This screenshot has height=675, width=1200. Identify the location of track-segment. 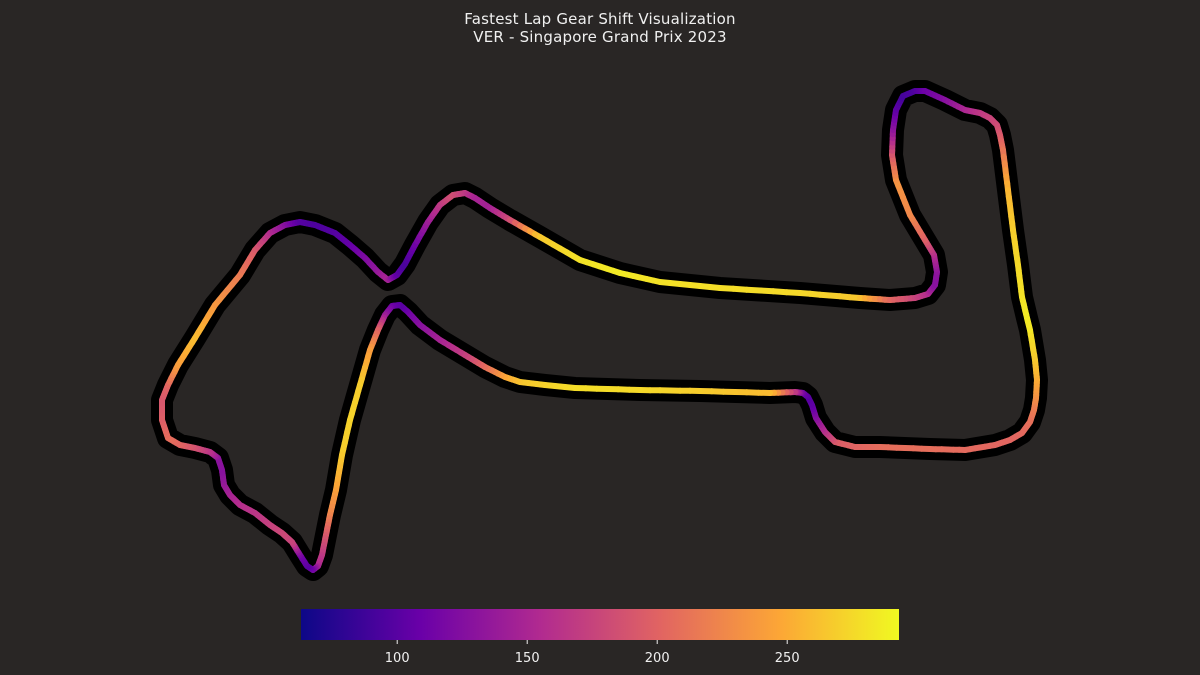
(1029, 329).